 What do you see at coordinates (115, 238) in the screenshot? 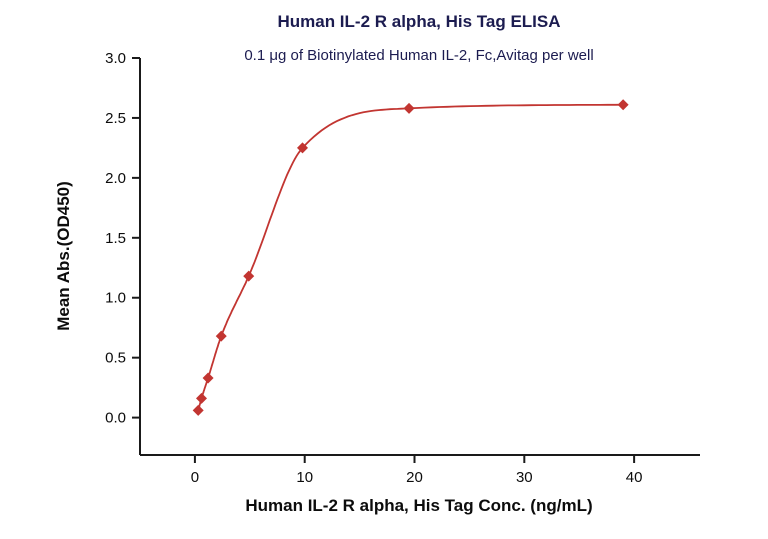
I see `y-tick-label: 1.5` at bounding box center [115, 238].